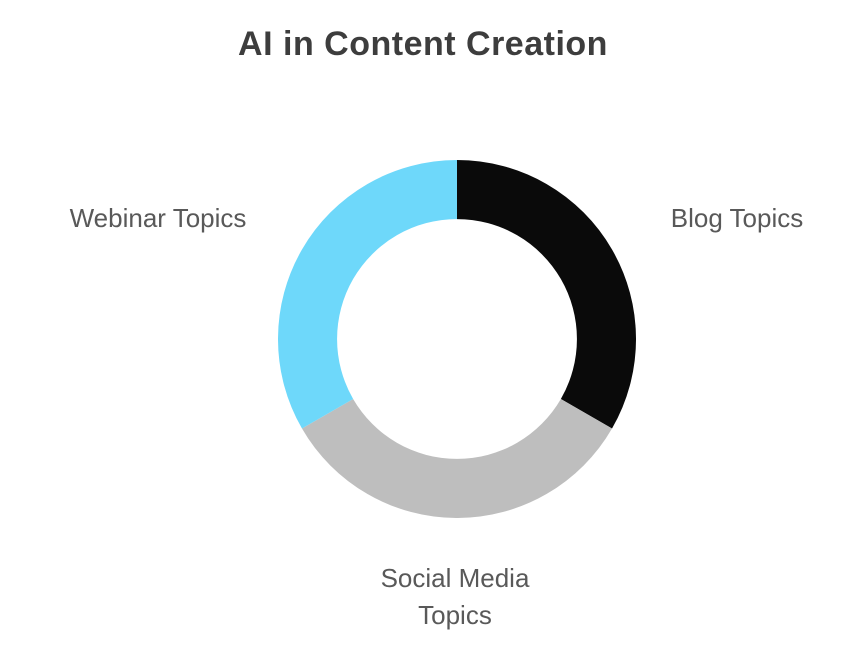 This screenshot has width=846, height=648. Describe the element at coordinates (455, 596) in the screenshot. I see `segment-label-social-media-topics: Social Media Topics` at that location.